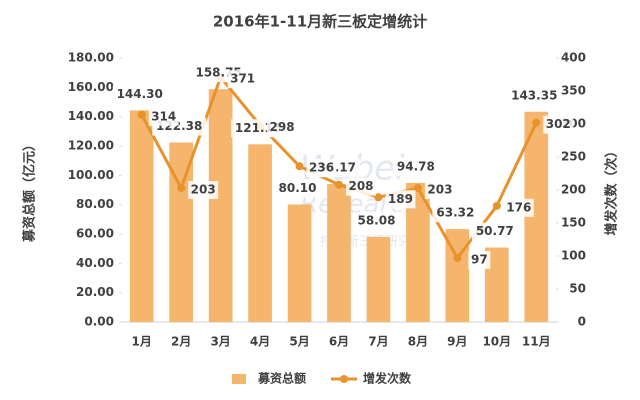 This screenshot has width=640, height=400. Describe the element at coordinates (496, 342) in the screenshot. I see `x-tick-label: 10月` at that location.